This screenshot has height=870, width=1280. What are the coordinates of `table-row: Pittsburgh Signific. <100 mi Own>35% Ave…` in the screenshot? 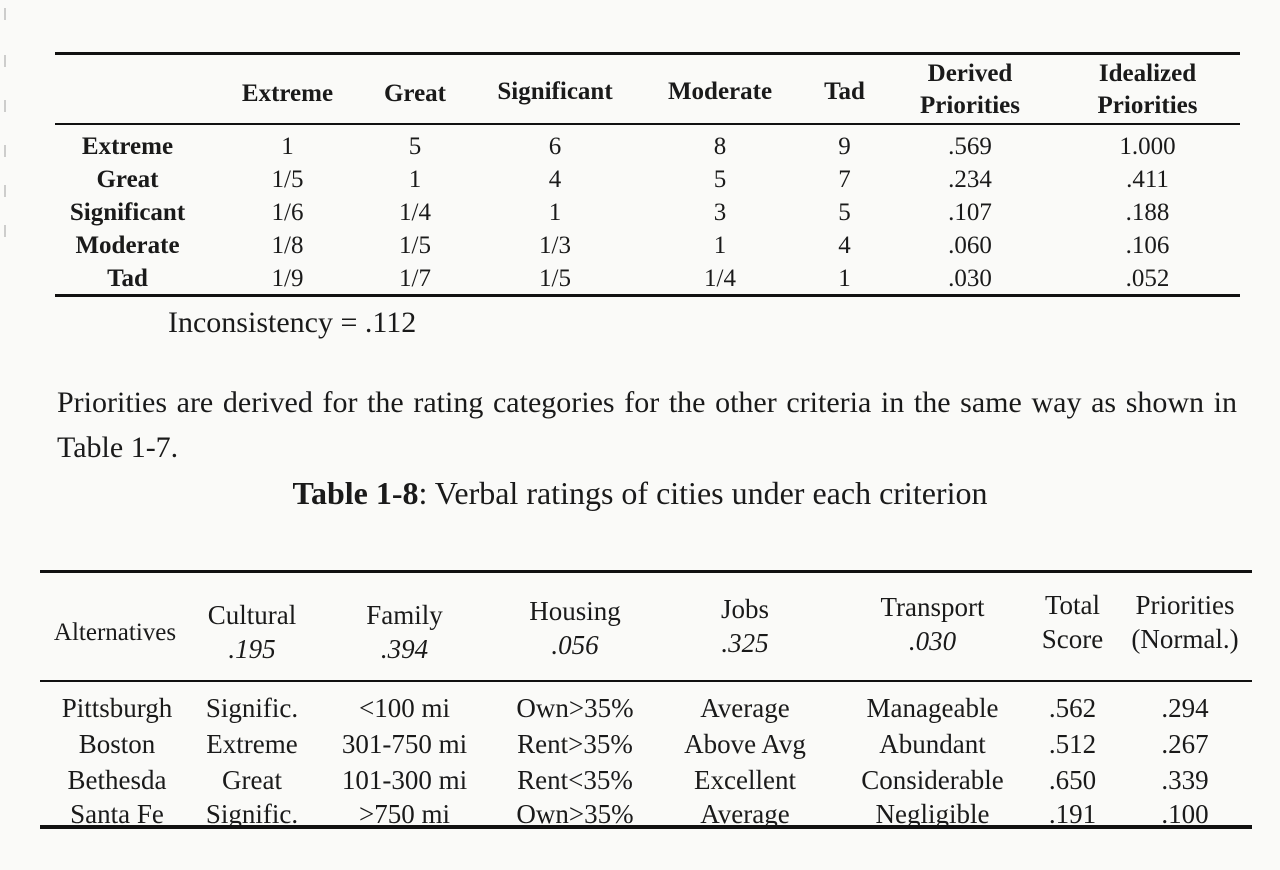 It's located at (646, 708).